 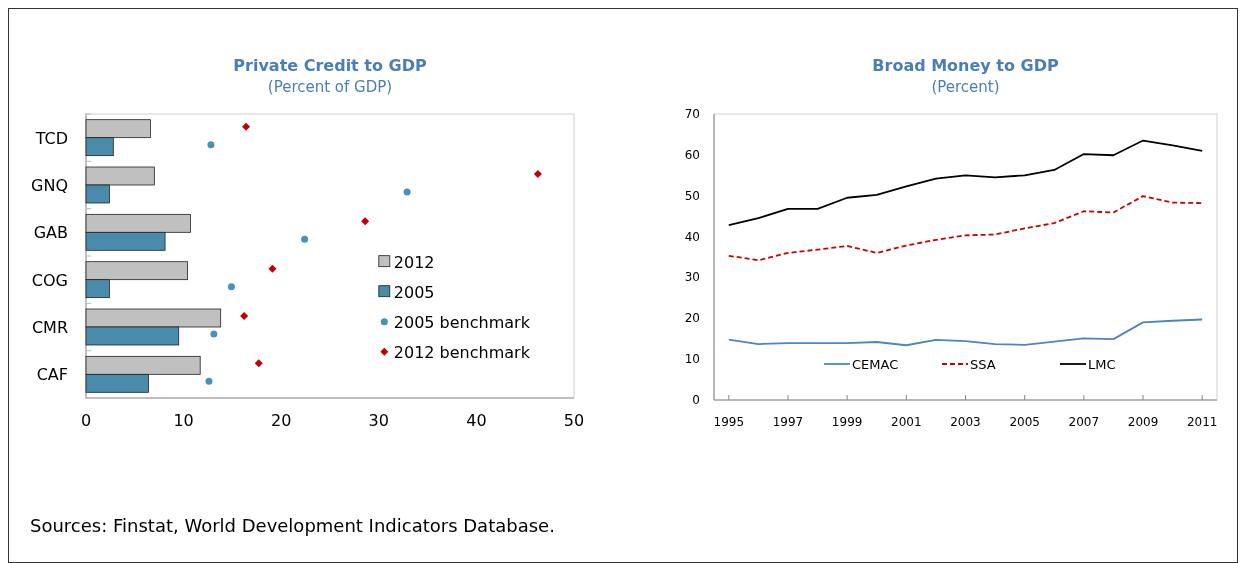 What do you see at coordinates (875, 364) in the screenshot?
I see `legend-label: CEMAC` at bounding box center [875, 364].